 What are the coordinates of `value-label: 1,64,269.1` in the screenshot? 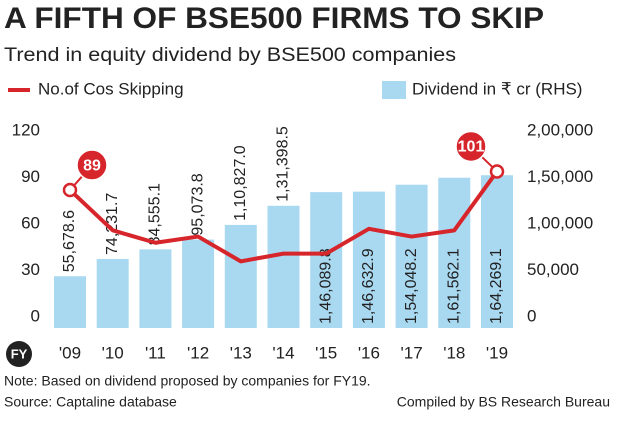 It's located at (496, 286).